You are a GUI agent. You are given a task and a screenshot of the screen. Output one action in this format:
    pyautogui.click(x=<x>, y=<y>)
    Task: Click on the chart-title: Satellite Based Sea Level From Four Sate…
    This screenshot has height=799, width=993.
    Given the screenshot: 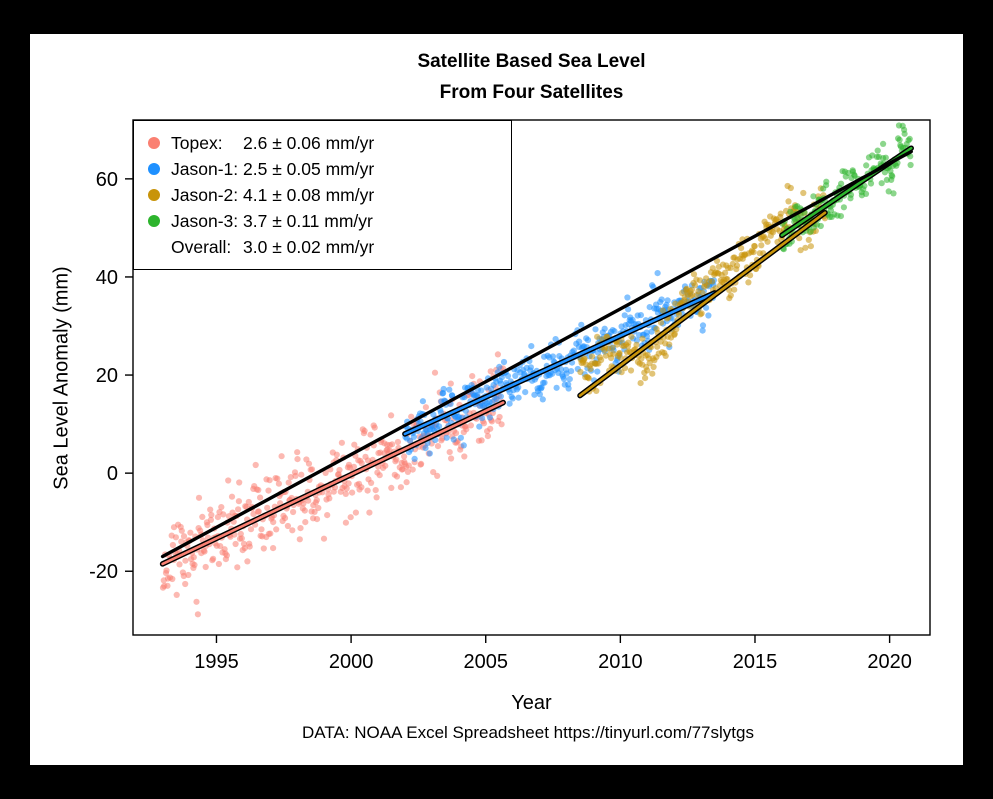 What is the action you would take?
    pyautogui.click(x=531, y=77)
    